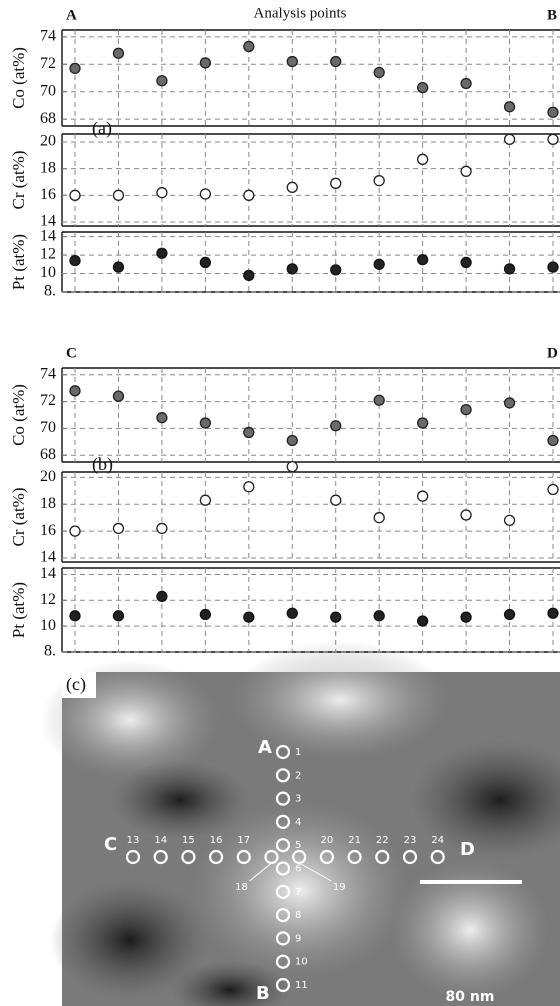  What do you see at coordinates (48, 36) in the screenshot?
I see `y-tick-label: 74` at bounding box center [48, 36].